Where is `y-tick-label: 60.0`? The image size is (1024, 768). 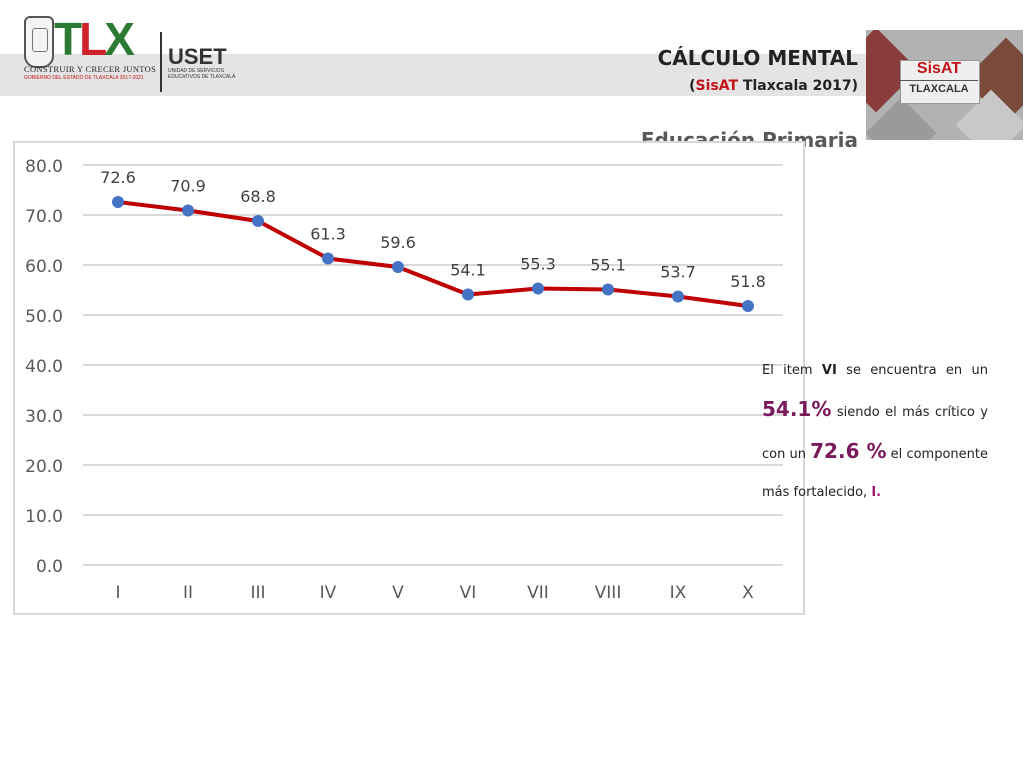 y-tick-label: 60.0 is located at coordinates (44, 267).